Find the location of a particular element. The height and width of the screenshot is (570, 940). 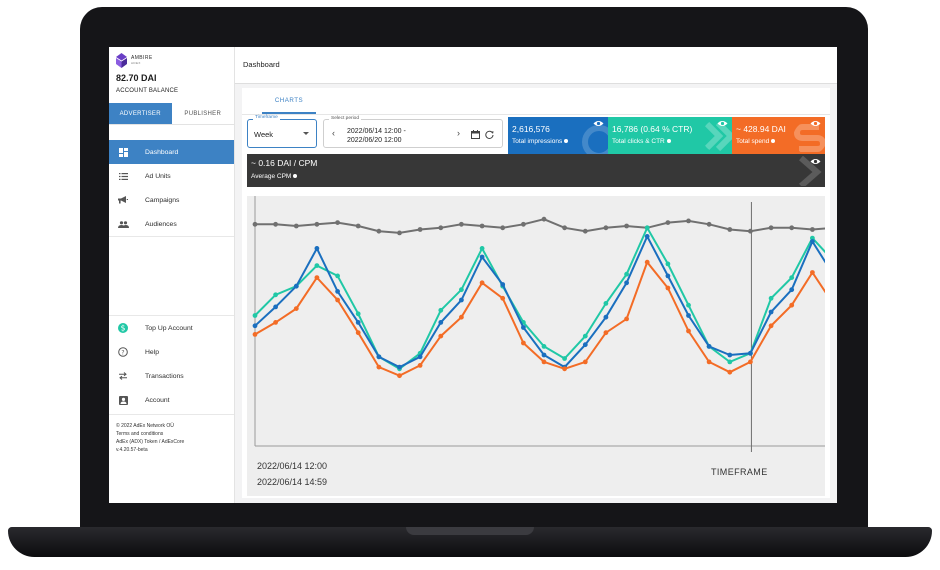

terms-link: Terms and conditions is located at coordinates (140, 434).